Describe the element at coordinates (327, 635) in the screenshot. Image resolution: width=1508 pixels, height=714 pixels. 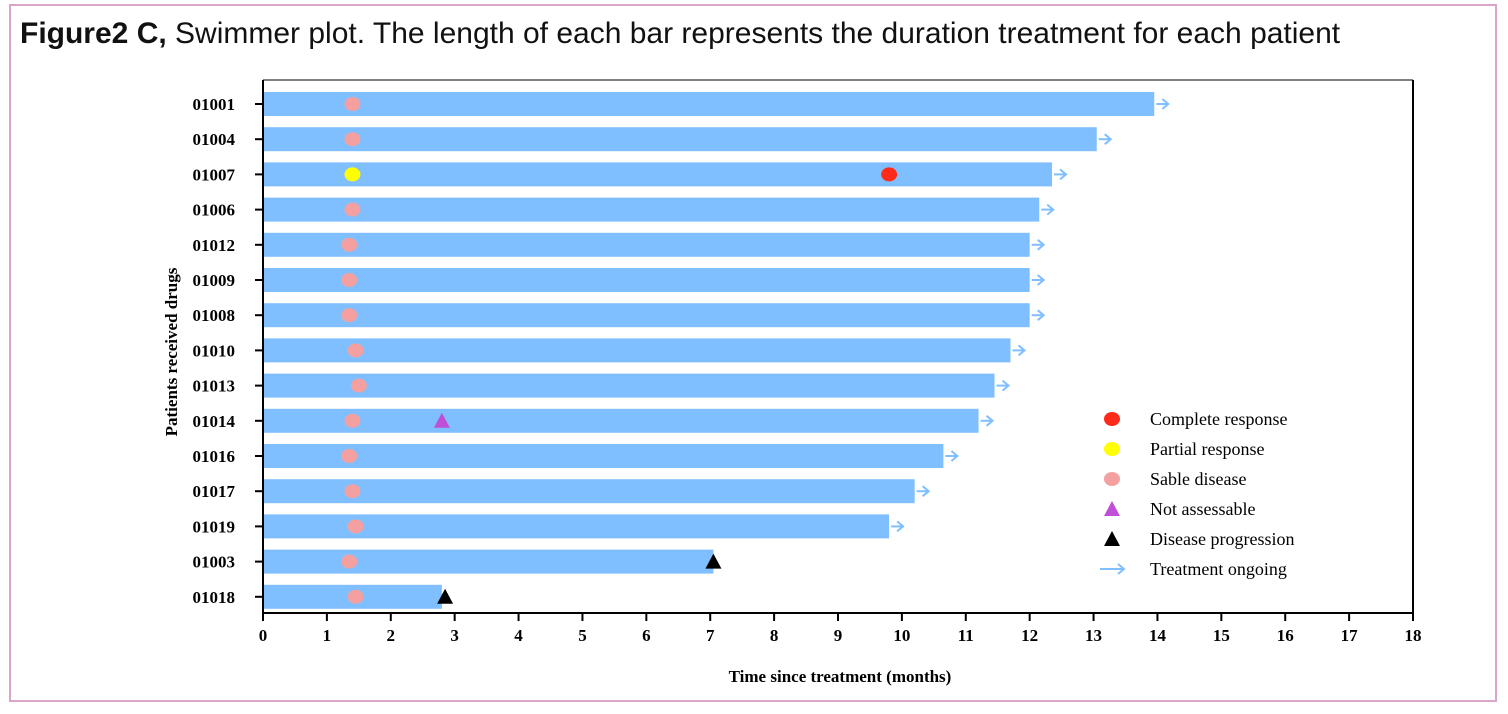
I see `x-tick-label-1: 1` at that location.